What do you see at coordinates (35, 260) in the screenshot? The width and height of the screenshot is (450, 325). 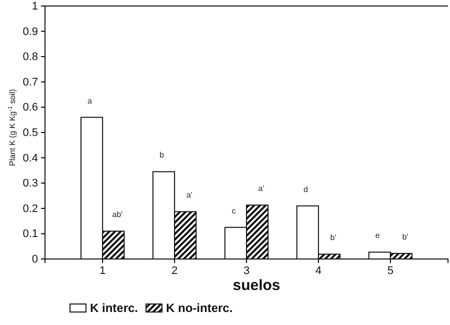 I see `y-tick-label: 0` at bounding box center [35, 260].